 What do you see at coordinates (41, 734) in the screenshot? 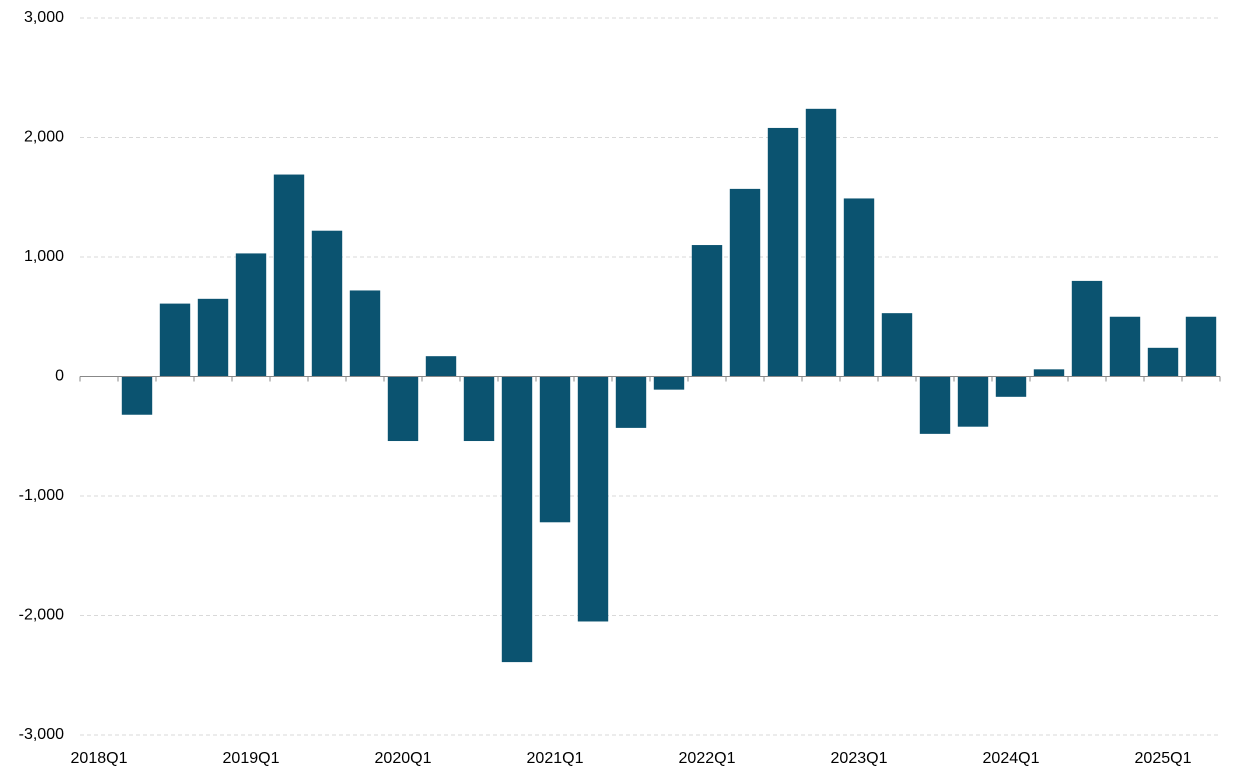
I see `y-tick-label: -3,000` at bounding box center [41, 734].